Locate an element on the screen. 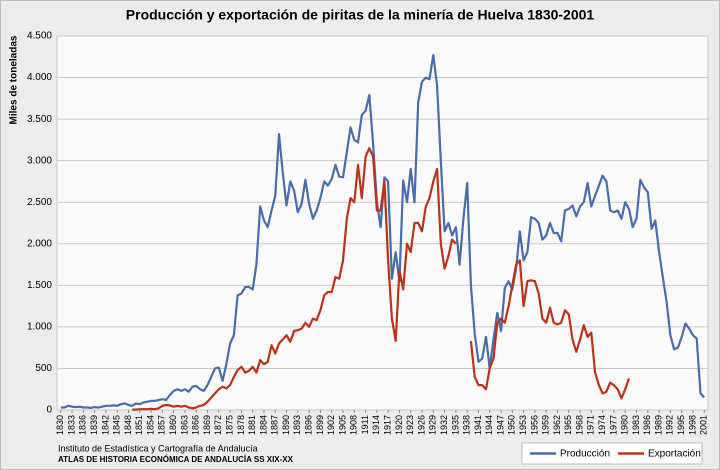  x-tick-label: 1893 is located at coordinates (297, 425).